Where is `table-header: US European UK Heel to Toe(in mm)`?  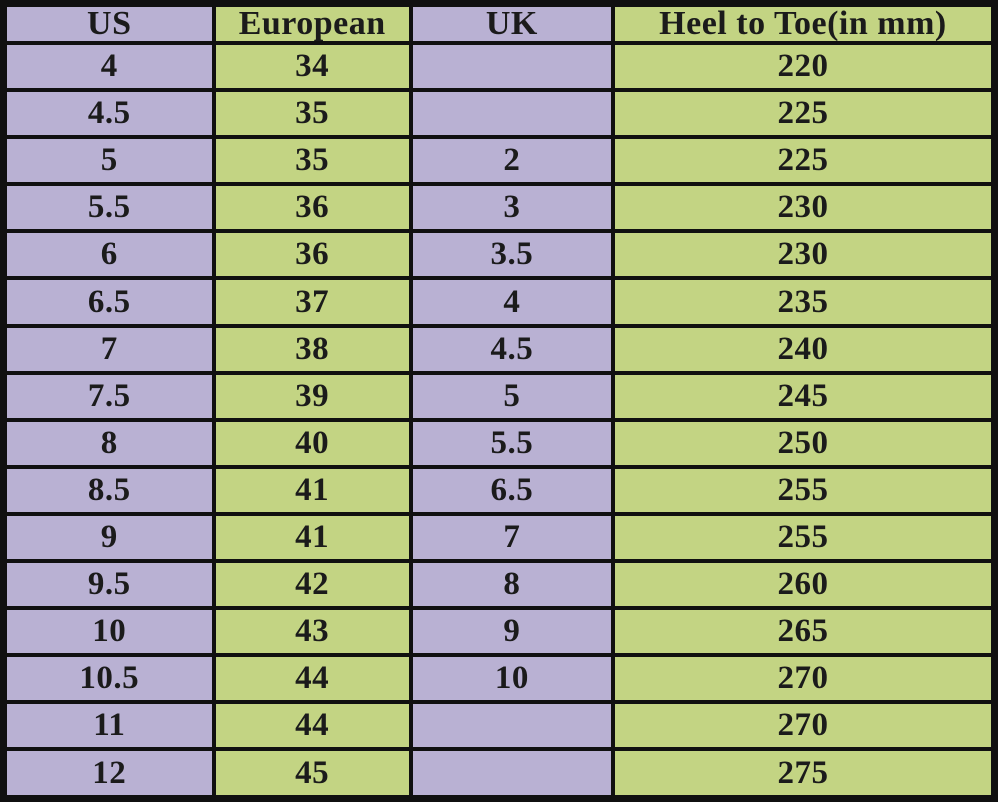
table-header: US European UK Heel to Toe(in mm) is located at coordinates (499, 23).